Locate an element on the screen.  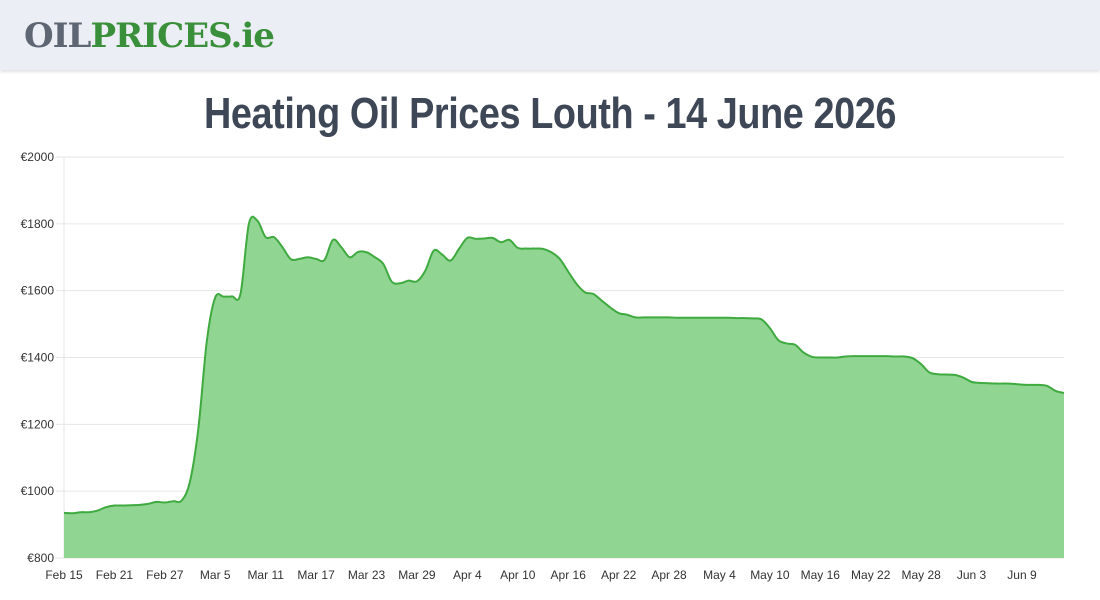
x-tick-label: May 10 is located at coordinates (770, 575).